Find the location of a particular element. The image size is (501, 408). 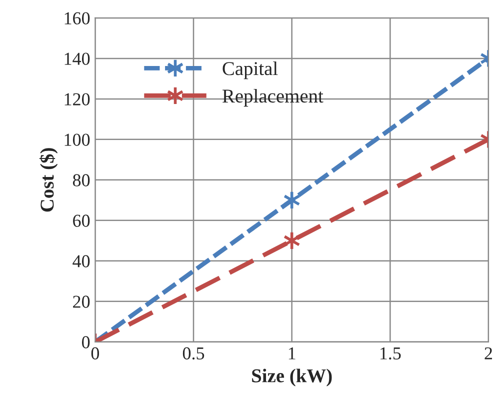

y-axis-title: Cost ($) is located at coordinates (48, 180).